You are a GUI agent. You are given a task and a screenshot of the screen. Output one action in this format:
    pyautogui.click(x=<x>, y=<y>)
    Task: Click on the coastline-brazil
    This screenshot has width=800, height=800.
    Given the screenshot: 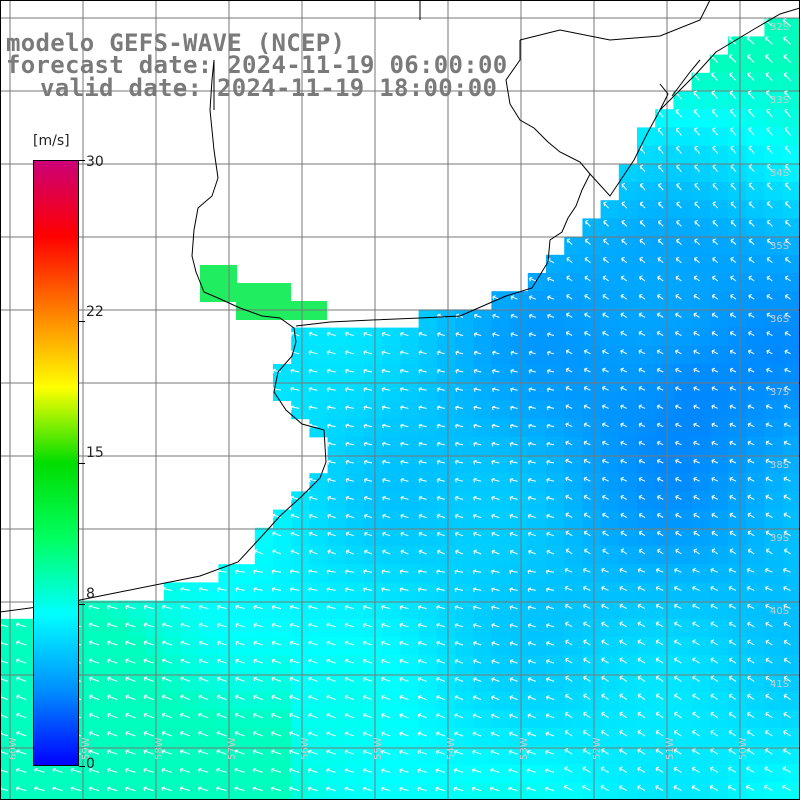 What is the action you would take?
    pyautogui.click(x=694, y=102)
    